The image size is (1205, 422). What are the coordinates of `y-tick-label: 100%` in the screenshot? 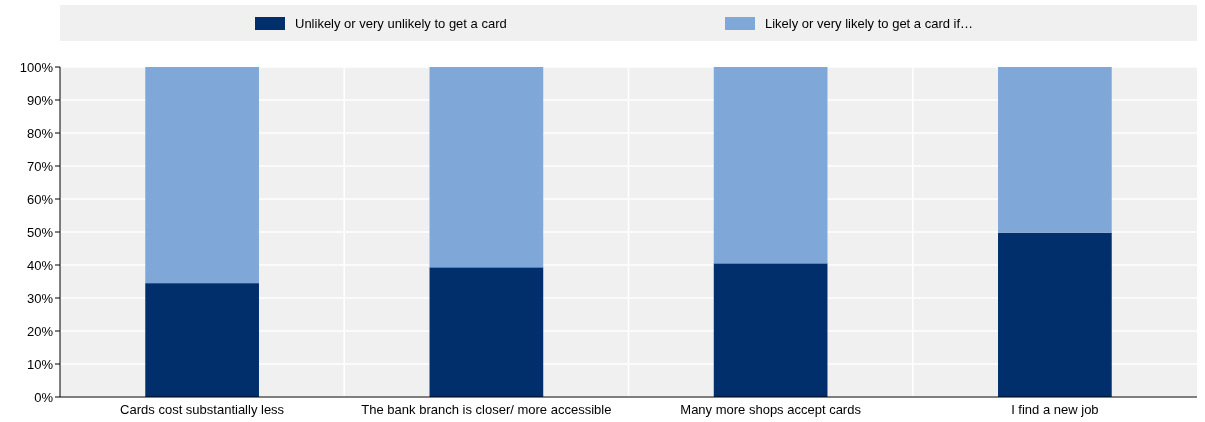 It's located at (36, 67).